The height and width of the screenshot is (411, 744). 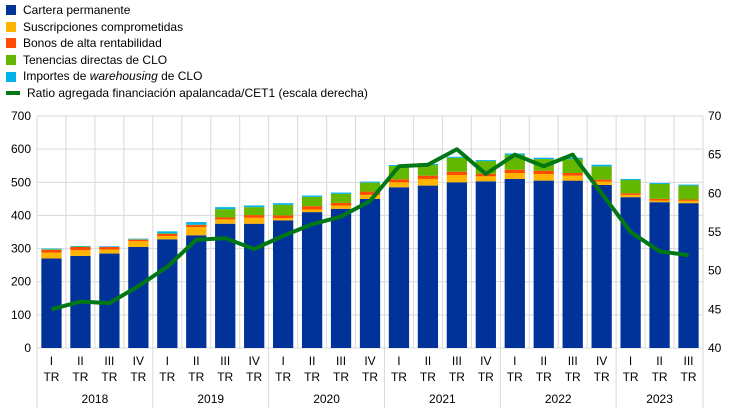 I want to click on y-tick-label: 700, so click(x=21, y=116).